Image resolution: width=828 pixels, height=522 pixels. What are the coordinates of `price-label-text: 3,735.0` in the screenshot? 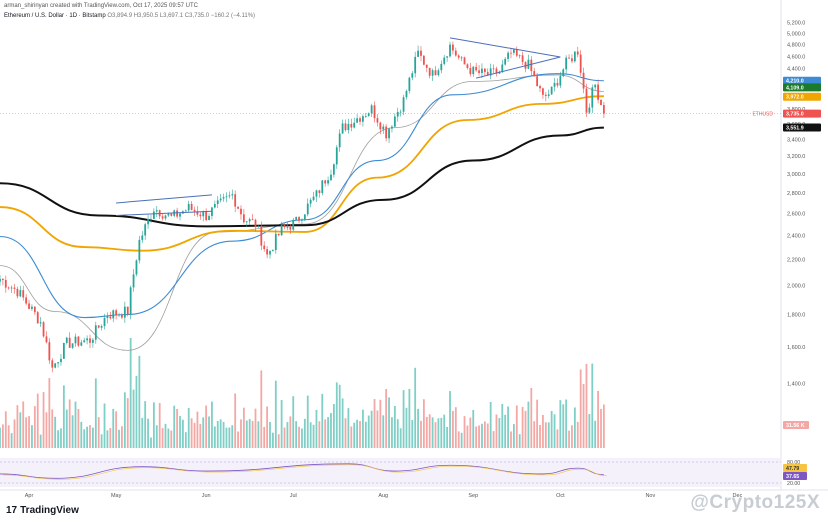 It's located at (795, 115).